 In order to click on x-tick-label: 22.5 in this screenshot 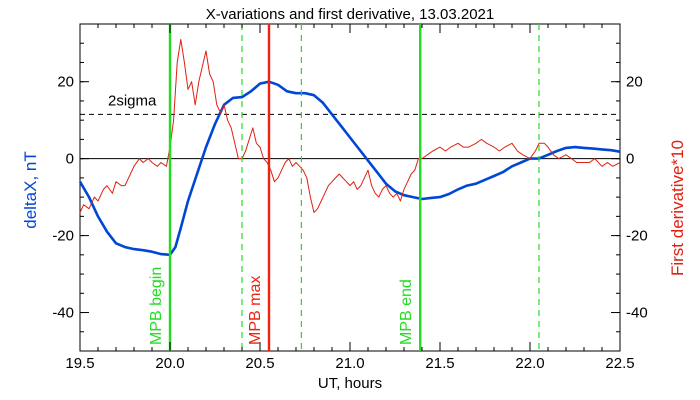, I will do `click(619, 363)`.